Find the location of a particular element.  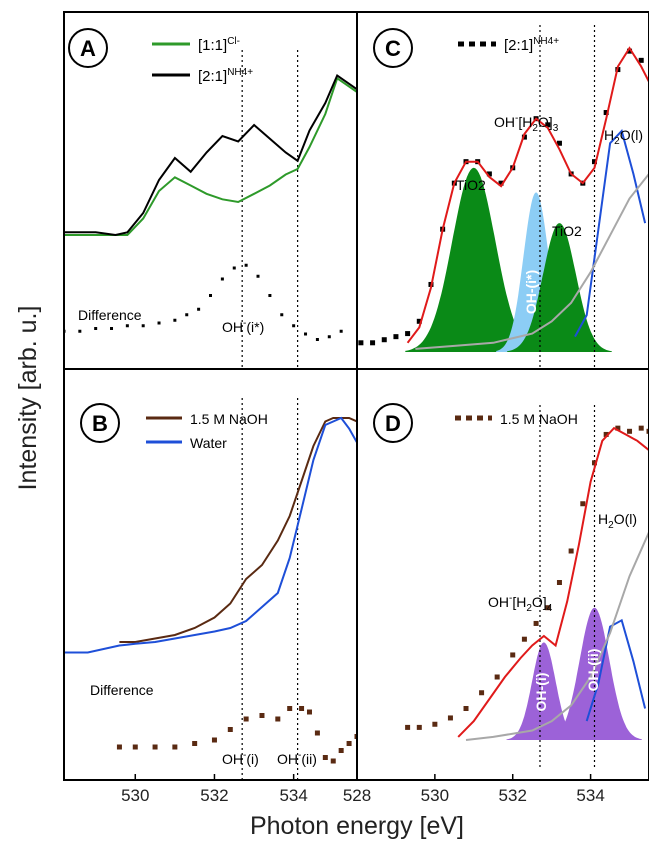

legend-a-series-1: [1:1]Cl- is located at coordinates (219, 45).